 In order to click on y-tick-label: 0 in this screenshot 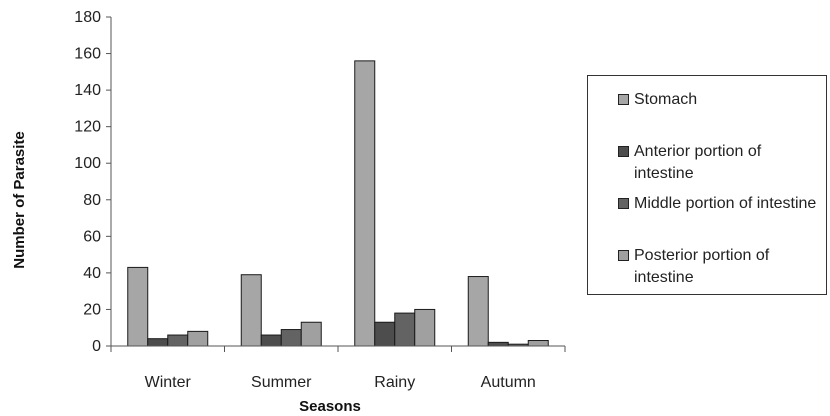, I will do `click(96, 346)`.